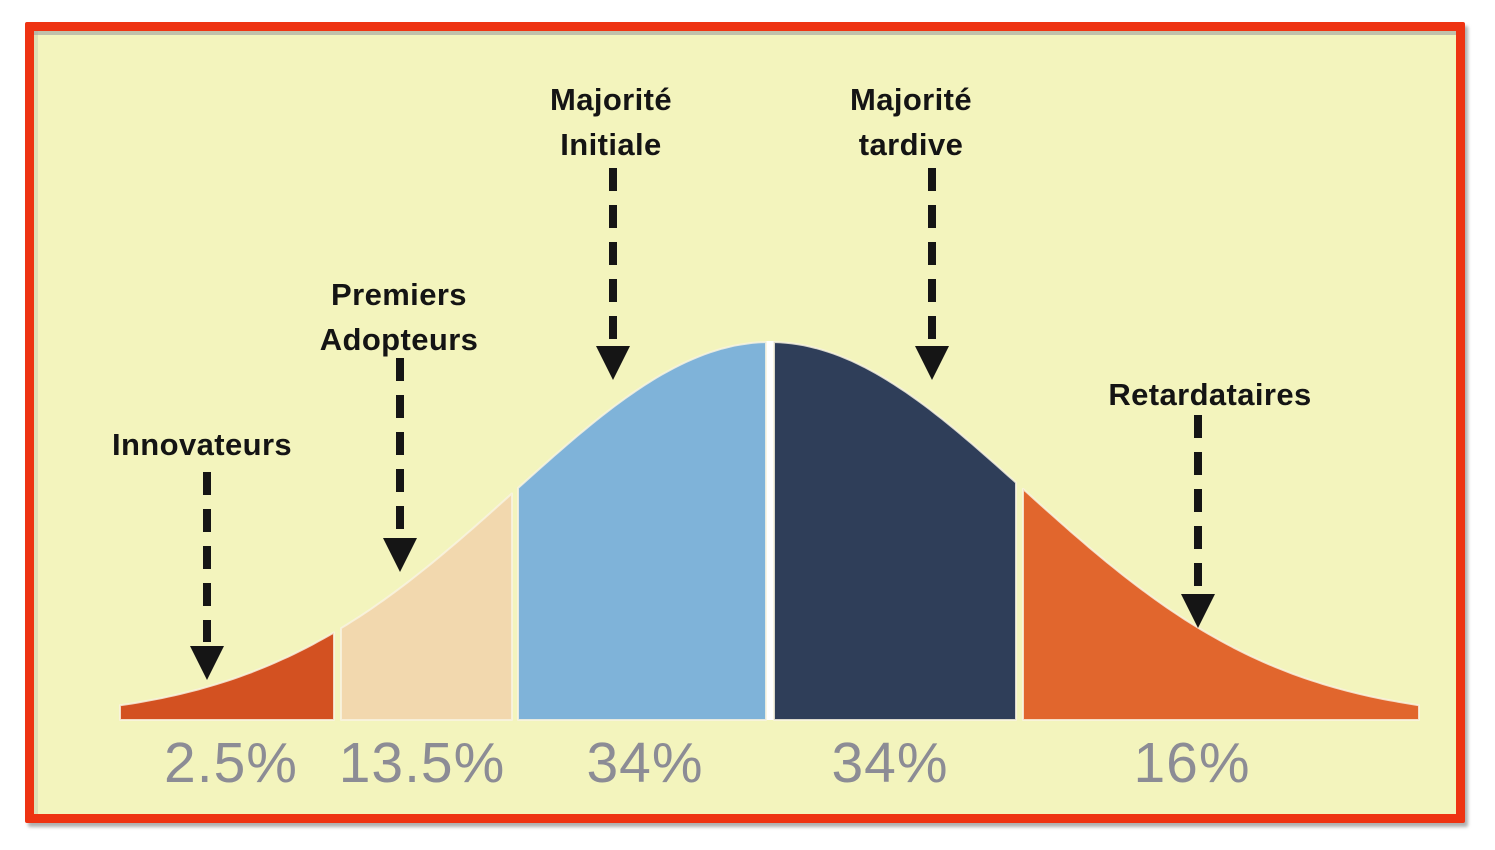 The width and height of the screenshot is (1495, 850). I want to click on value-label-retardataires: 16%, so click(1192, 763).